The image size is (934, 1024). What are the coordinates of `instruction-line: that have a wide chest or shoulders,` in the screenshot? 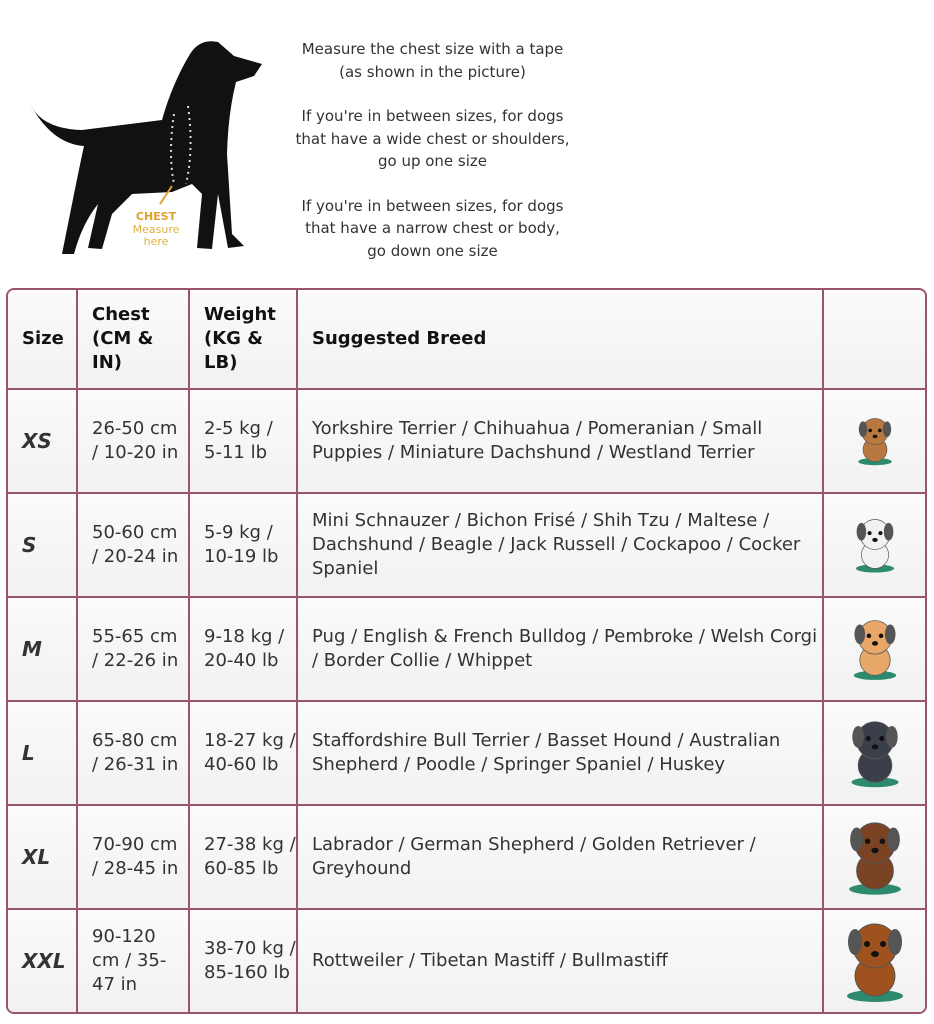 It's located at (432, 138).